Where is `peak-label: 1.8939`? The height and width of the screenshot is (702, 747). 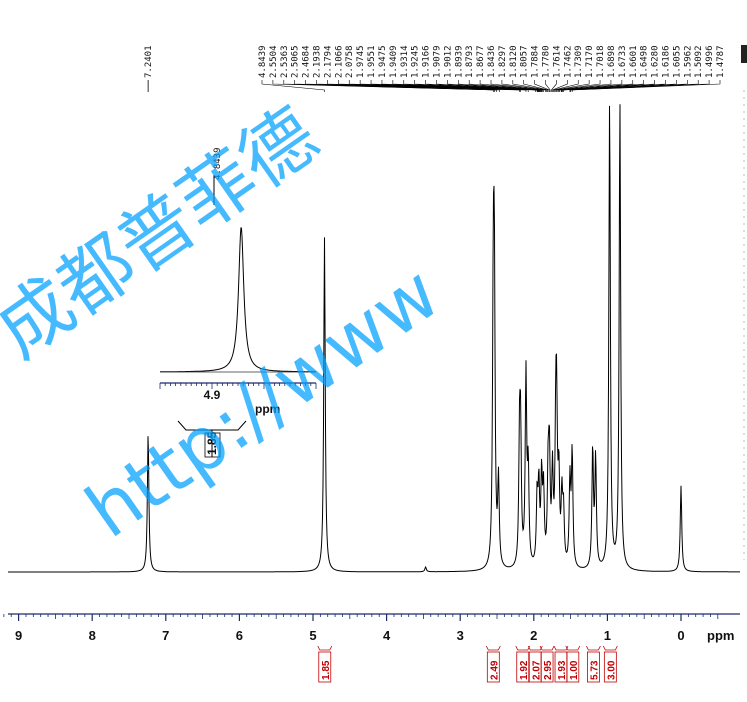
peak-label: 1.8939 is located at coordinates (459, 61).